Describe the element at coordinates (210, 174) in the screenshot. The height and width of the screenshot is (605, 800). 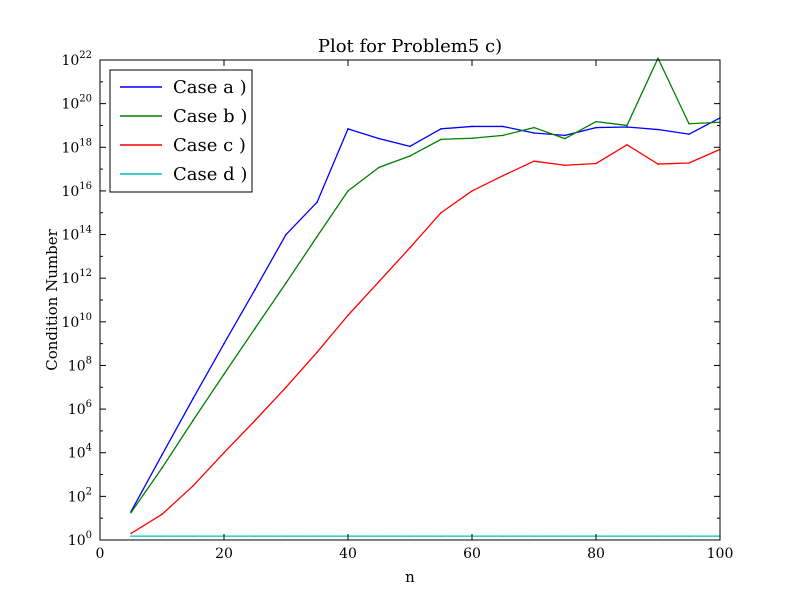
I see `legend-label: Case d )` at that location.